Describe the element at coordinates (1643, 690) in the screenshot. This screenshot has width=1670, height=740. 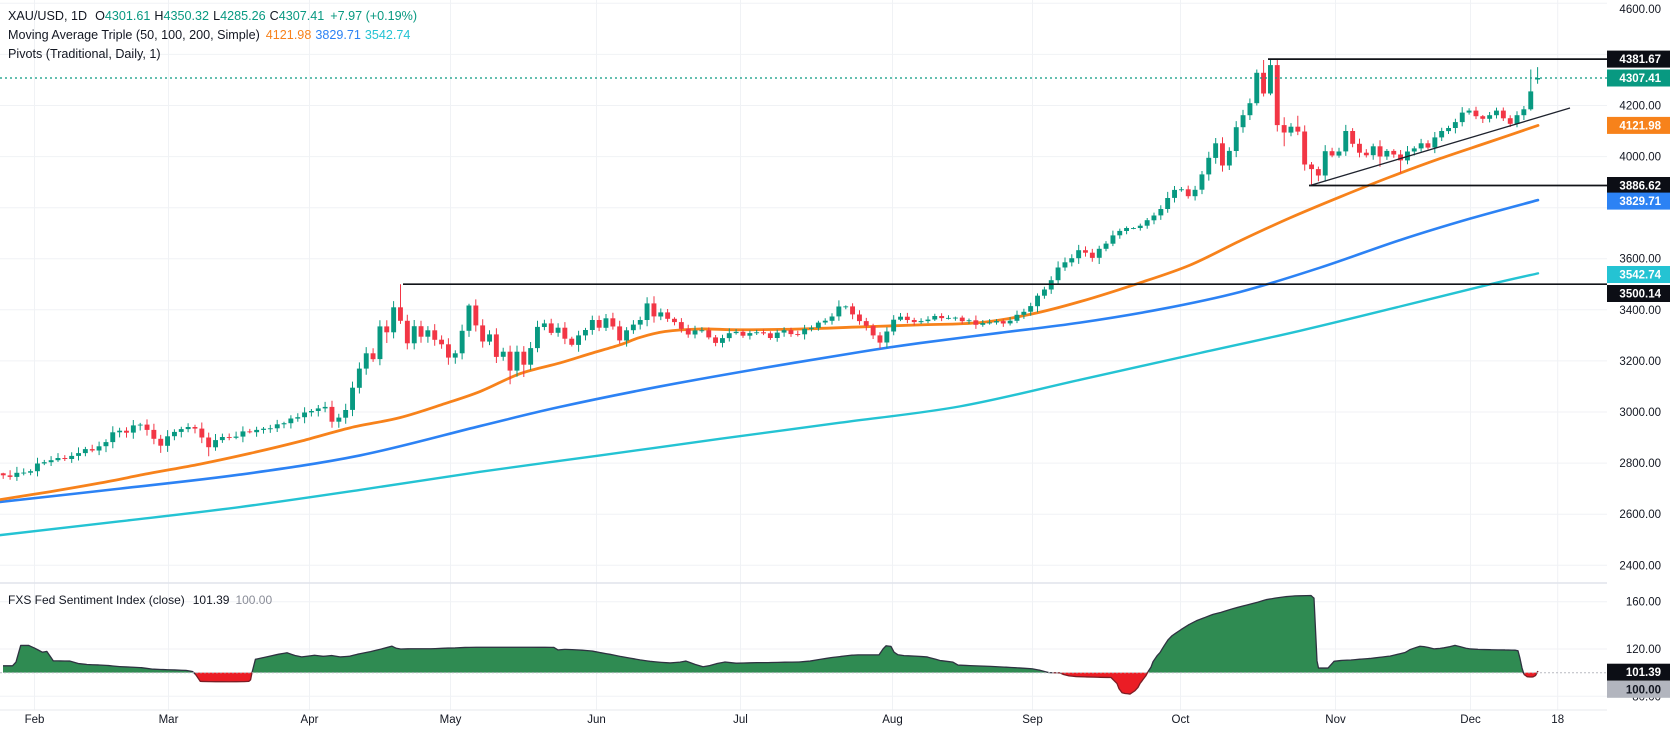
I see `svg-text: 100.00` at that location.